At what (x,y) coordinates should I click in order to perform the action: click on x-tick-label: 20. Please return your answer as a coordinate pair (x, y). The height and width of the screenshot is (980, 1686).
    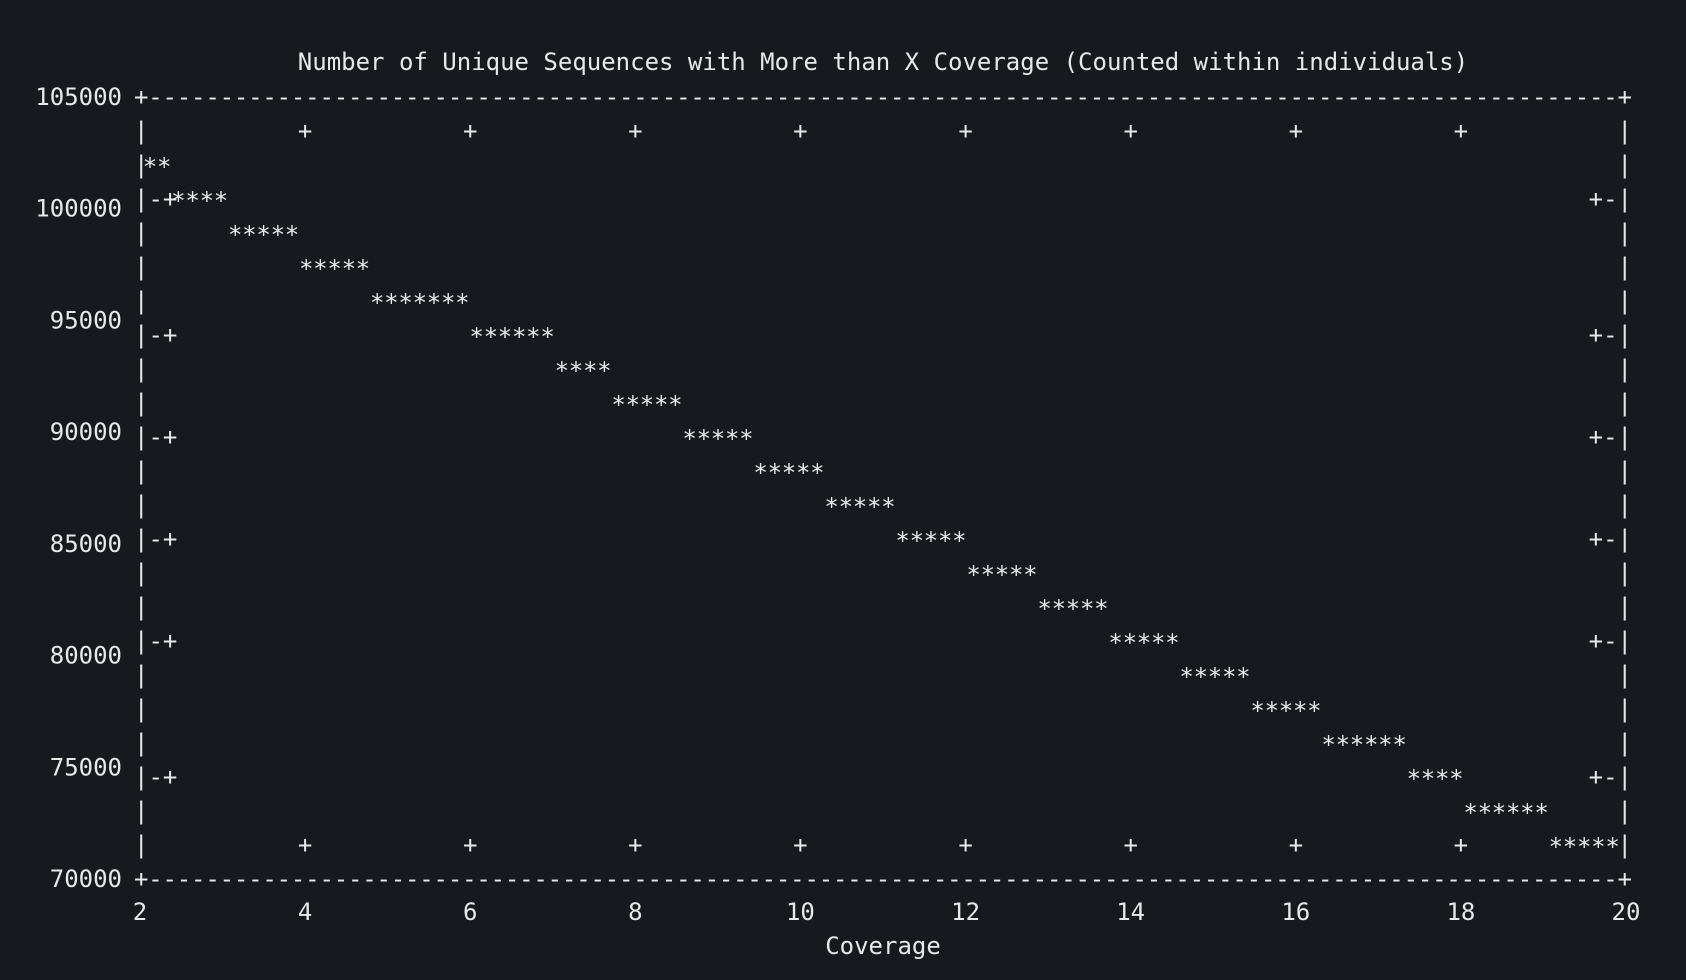
    Looking at the image, I should click on (1626, 912).